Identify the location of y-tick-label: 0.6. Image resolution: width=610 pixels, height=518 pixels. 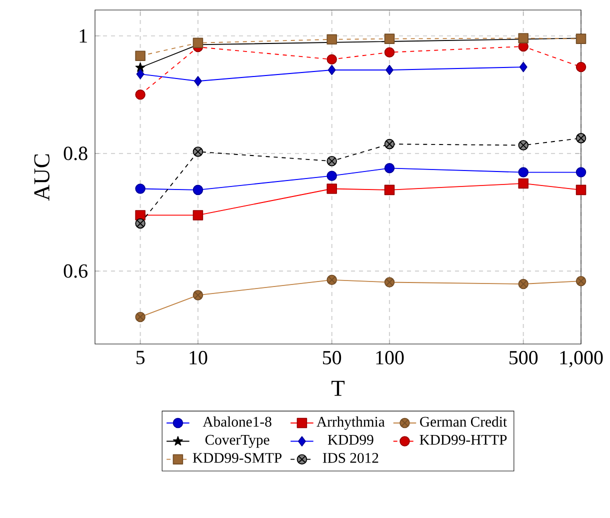
(76, 271).